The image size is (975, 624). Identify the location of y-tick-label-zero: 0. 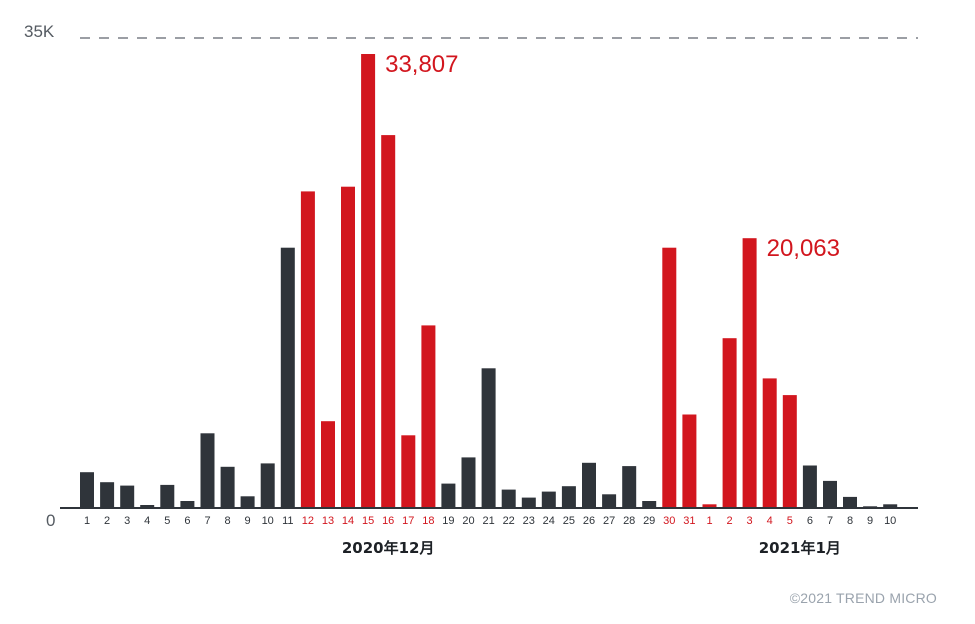
(50, 520).